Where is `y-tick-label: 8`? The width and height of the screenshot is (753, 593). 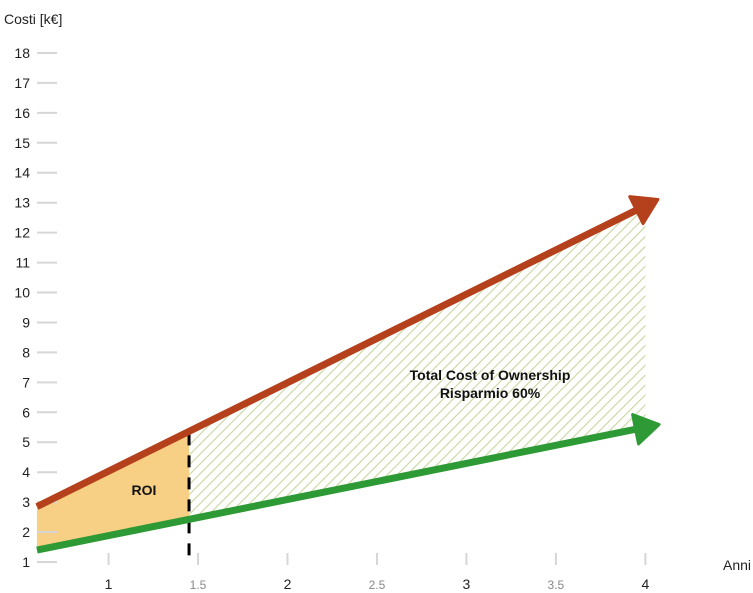 y-tick-label: 8 is located at coordinates (26, 352).